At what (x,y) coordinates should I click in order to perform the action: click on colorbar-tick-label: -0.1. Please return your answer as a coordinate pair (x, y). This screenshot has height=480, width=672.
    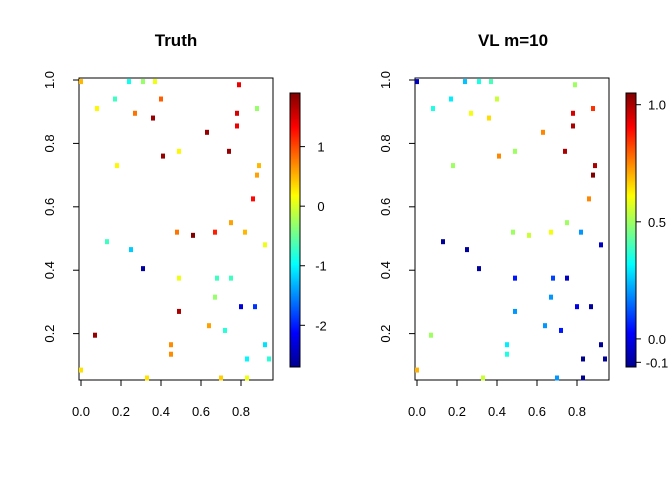
    Looking at the image, I should click on (657, 362).